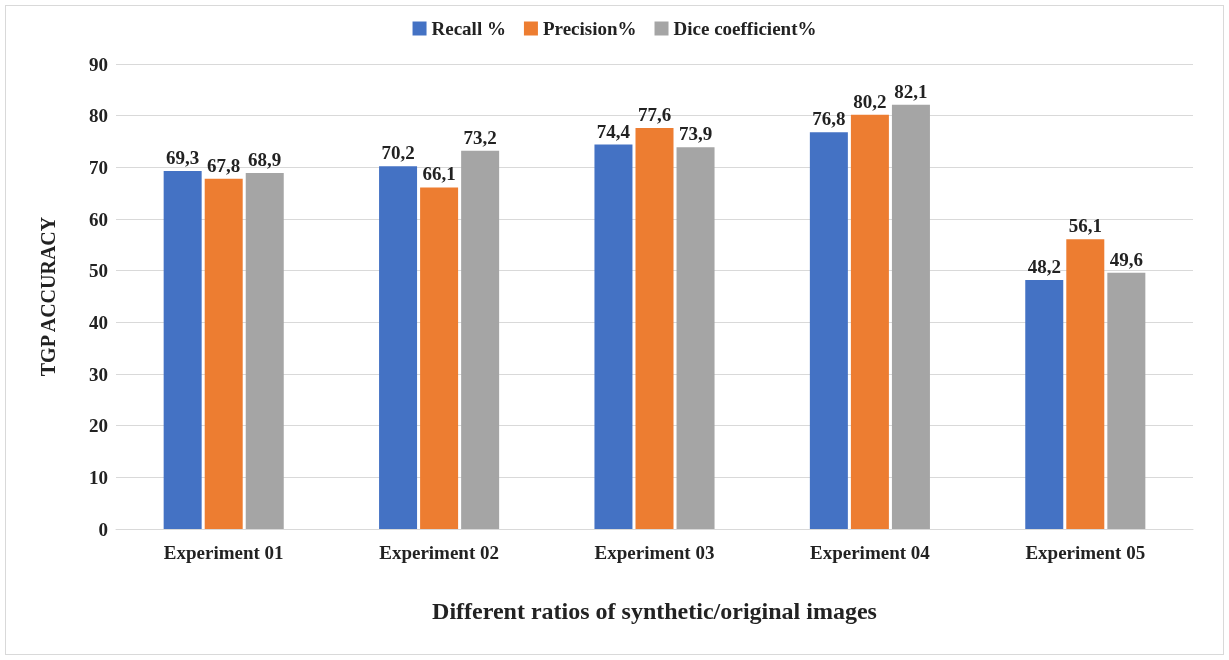 The width and height of the screenshot is (1229, 660). I want to click on y-tick-label: 20, so click(98, 426).